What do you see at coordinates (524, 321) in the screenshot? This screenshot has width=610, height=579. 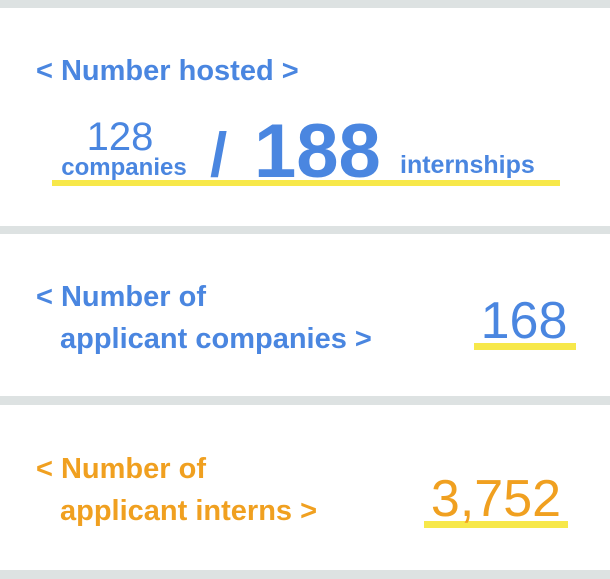 I see `value: 168` at bounding box center [524, 321].